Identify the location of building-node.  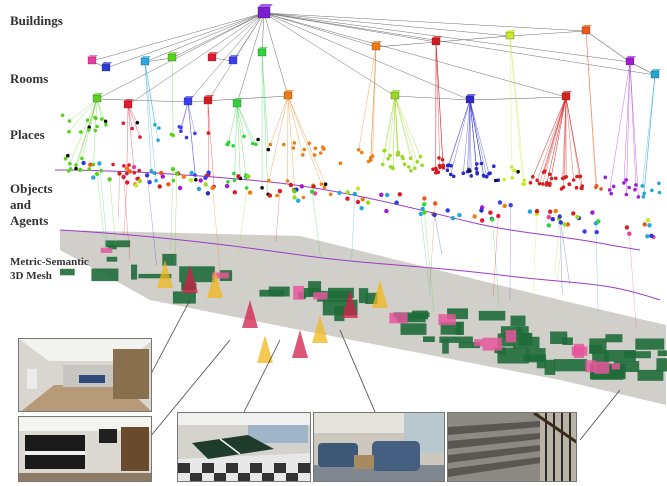
(264, 12).